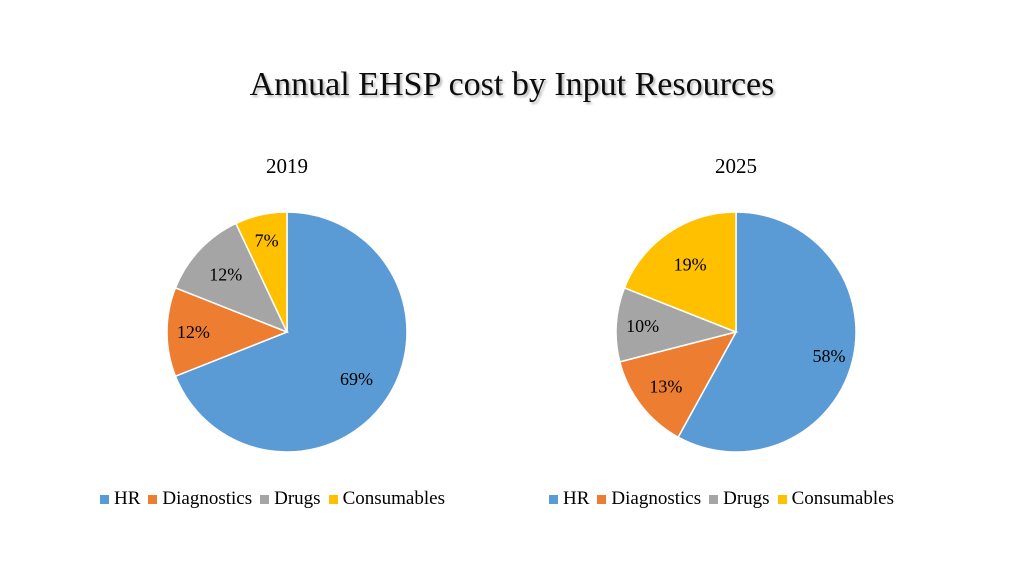  I want to click on data-label-diagnostics: 12%, so click(193, 332).